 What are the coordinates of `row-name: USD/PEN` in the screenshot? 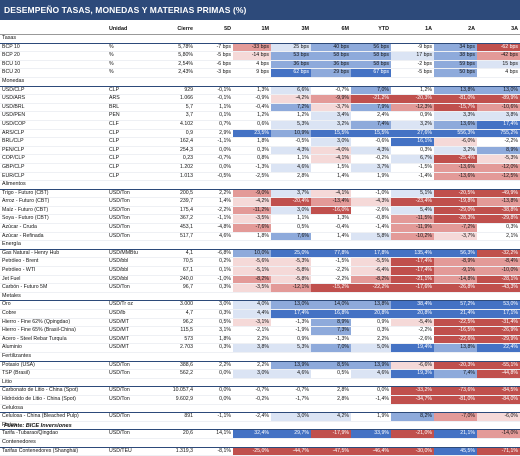 It's located at (53, 116).